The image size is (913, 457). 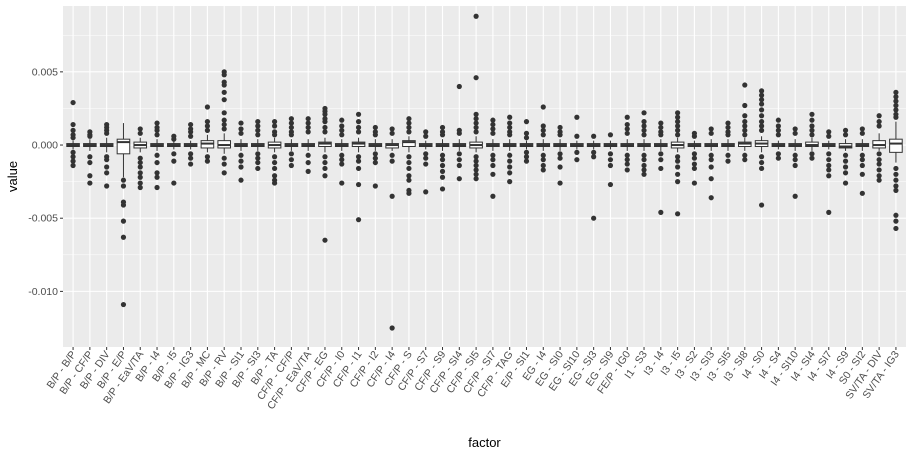 What do you see at coordinates (43, 219) in the screenshot?
I see `y-tick-label: -0.005` at bounding box center [43, 219].